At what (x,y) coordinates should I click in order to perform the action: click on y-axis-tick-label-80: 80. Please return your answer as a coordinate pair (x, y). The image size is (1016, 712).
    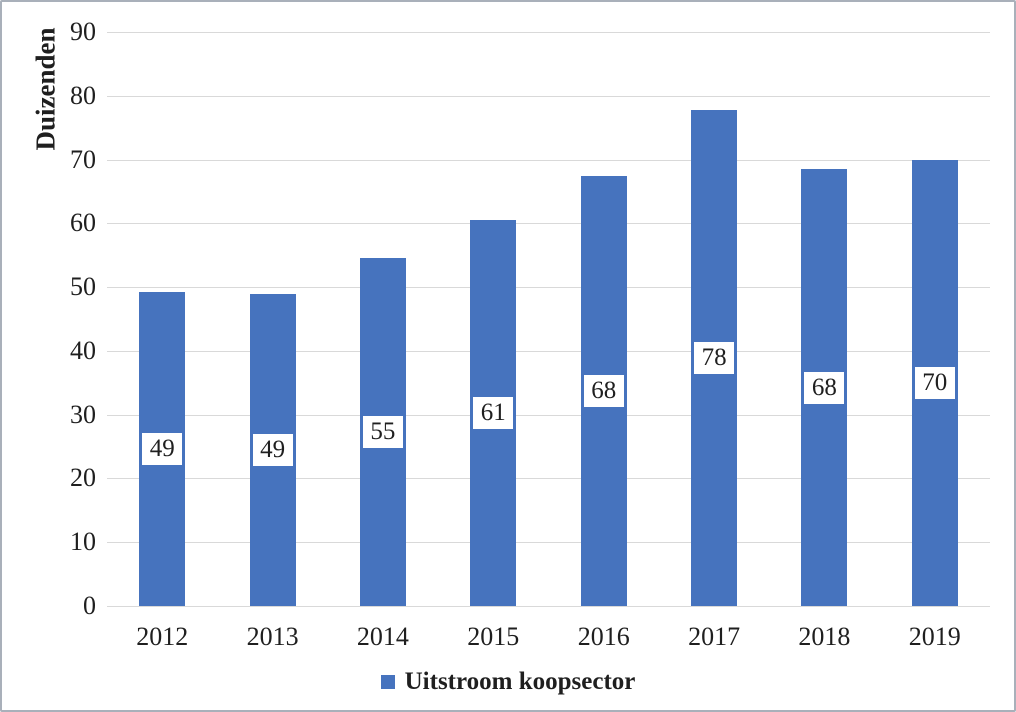
    Looking at the image, I should click on (83, 95).